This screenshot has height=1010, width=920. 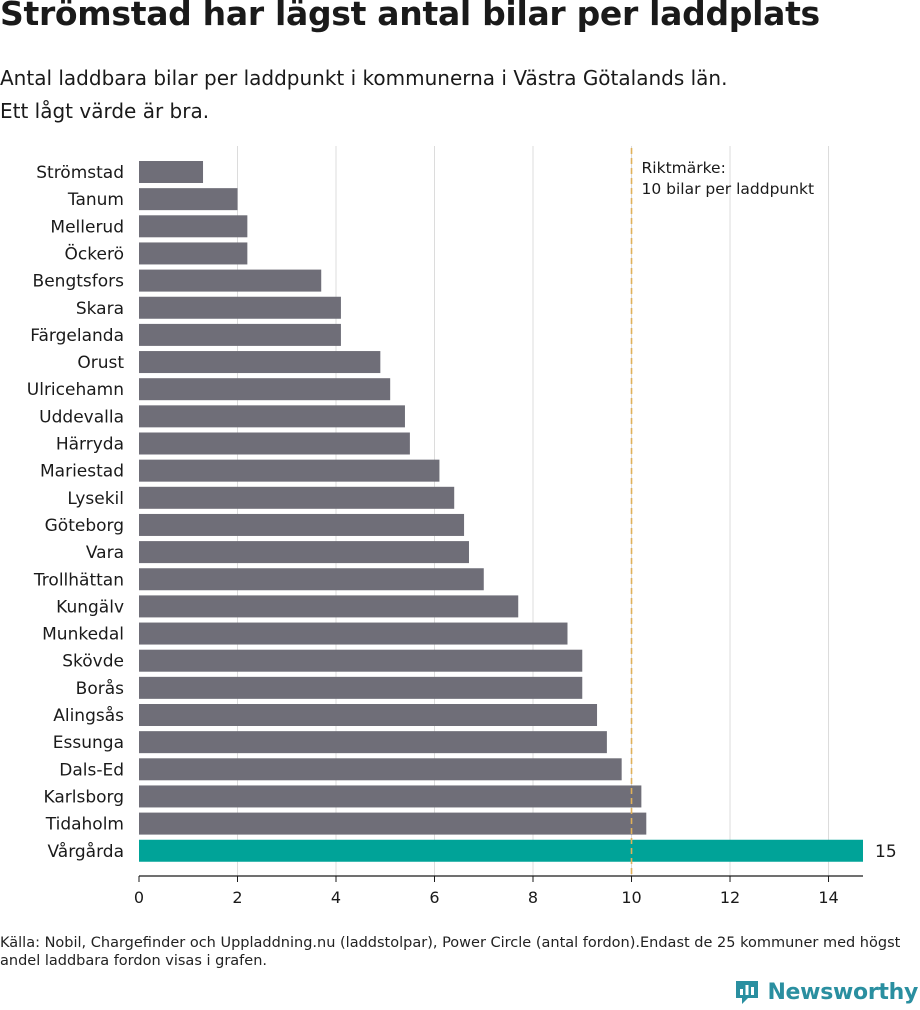 What do you see at coordinates (533, 897) in the screenshot?
I see `x-tick-label: 8` at bounding box center [533, 897].